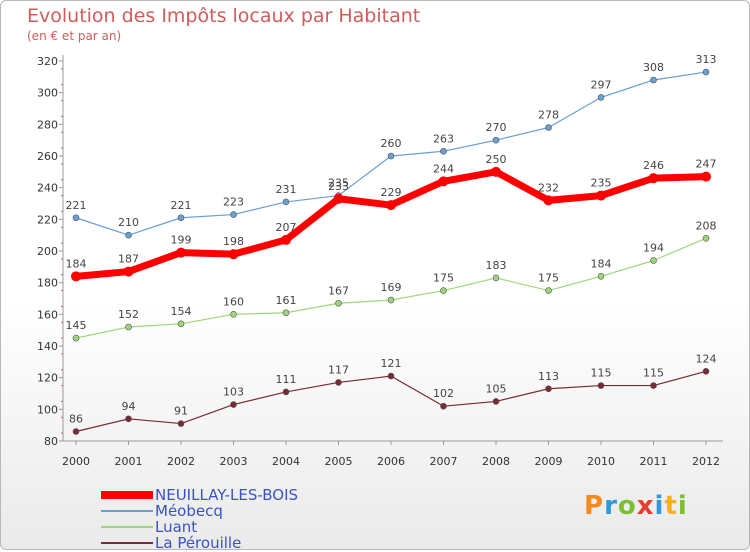 The image size is (750, 552). What do you see at coordinates (338, 290) in the screenshot?
I see `data-label-2: 167` at bounding box center [338, 290].